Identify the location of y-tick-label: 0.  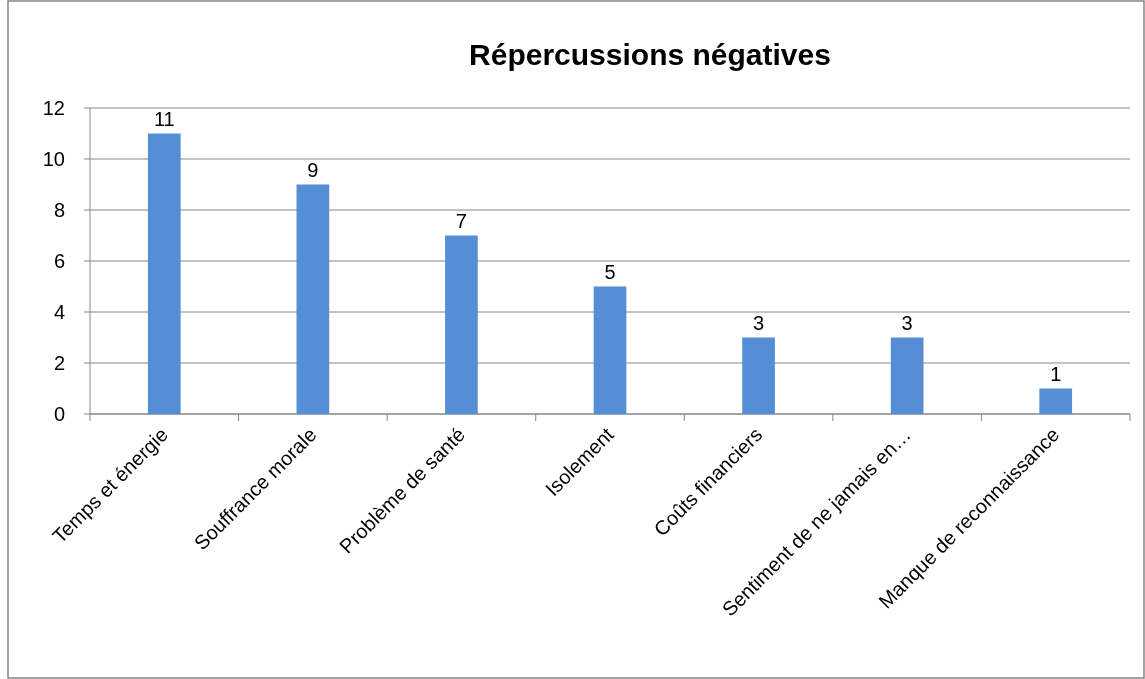
(59, 414).